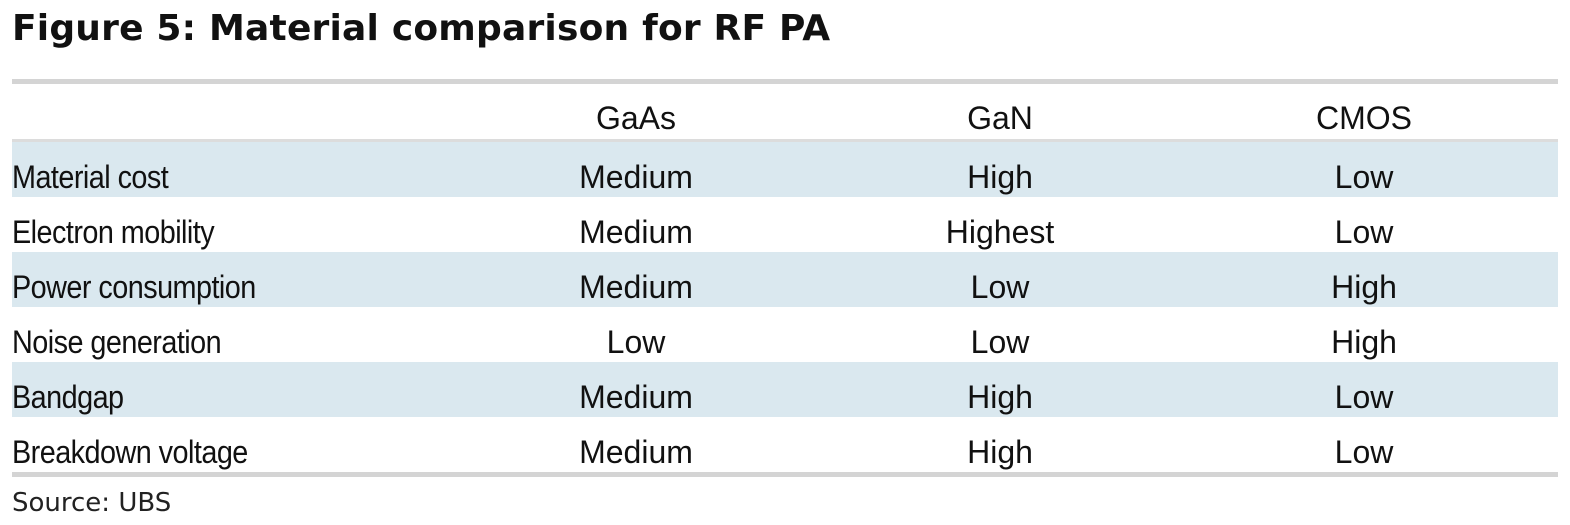 This screenshot has height=525, width=1570. I want to click on cell-gan: Highest, so click(1000, 231).